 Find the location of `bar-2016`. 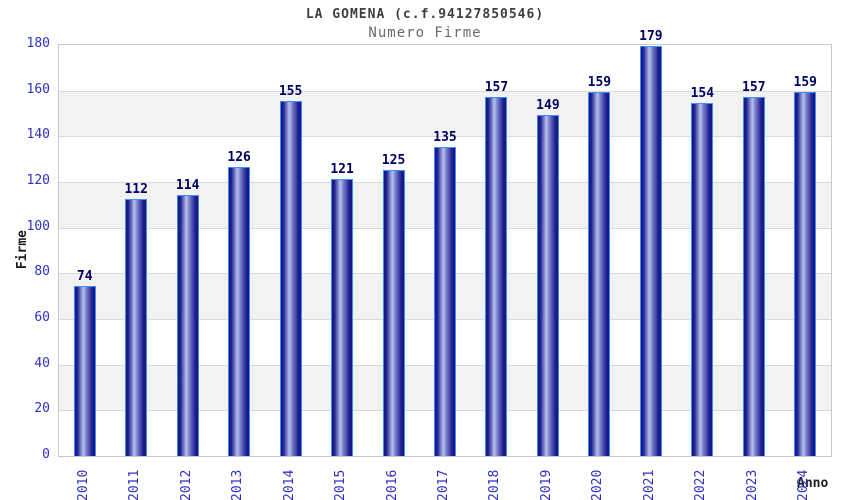

bar-2016 is located at coordinates (393, 312).